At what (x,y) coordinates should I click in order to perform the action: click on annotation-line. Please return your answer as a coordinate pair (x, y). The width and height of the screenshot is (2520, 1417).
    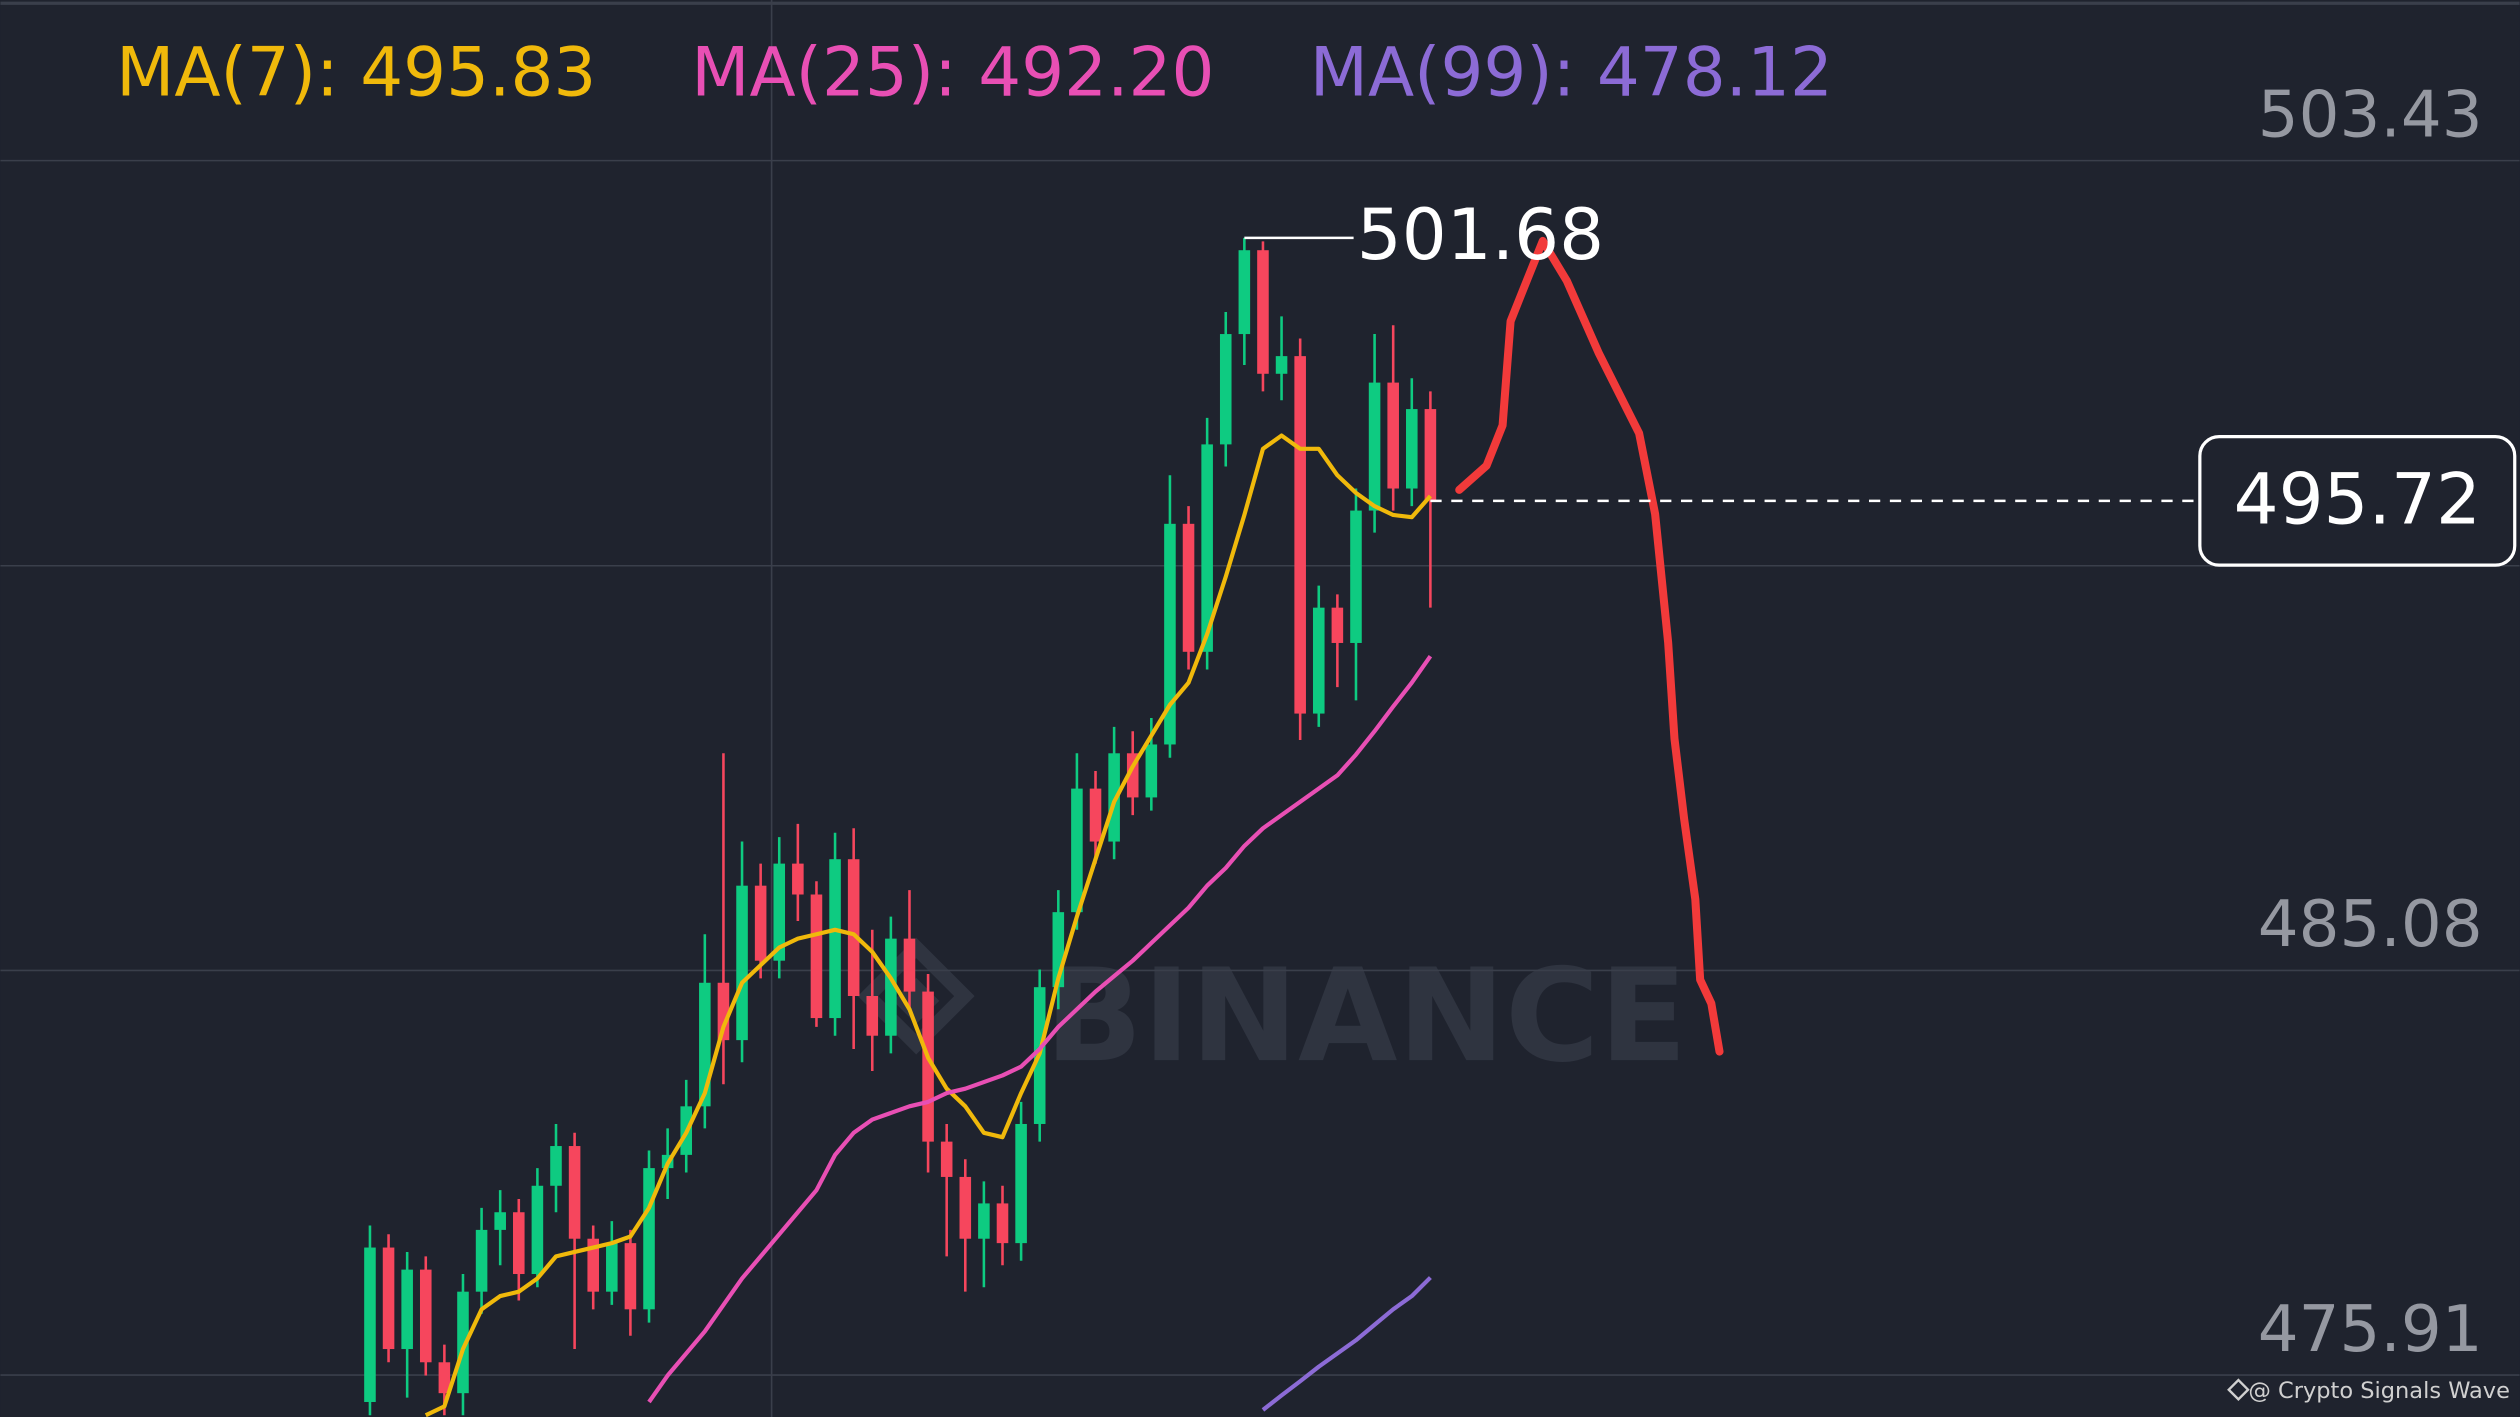
    Looking at the image, I should click on (1589, 646).